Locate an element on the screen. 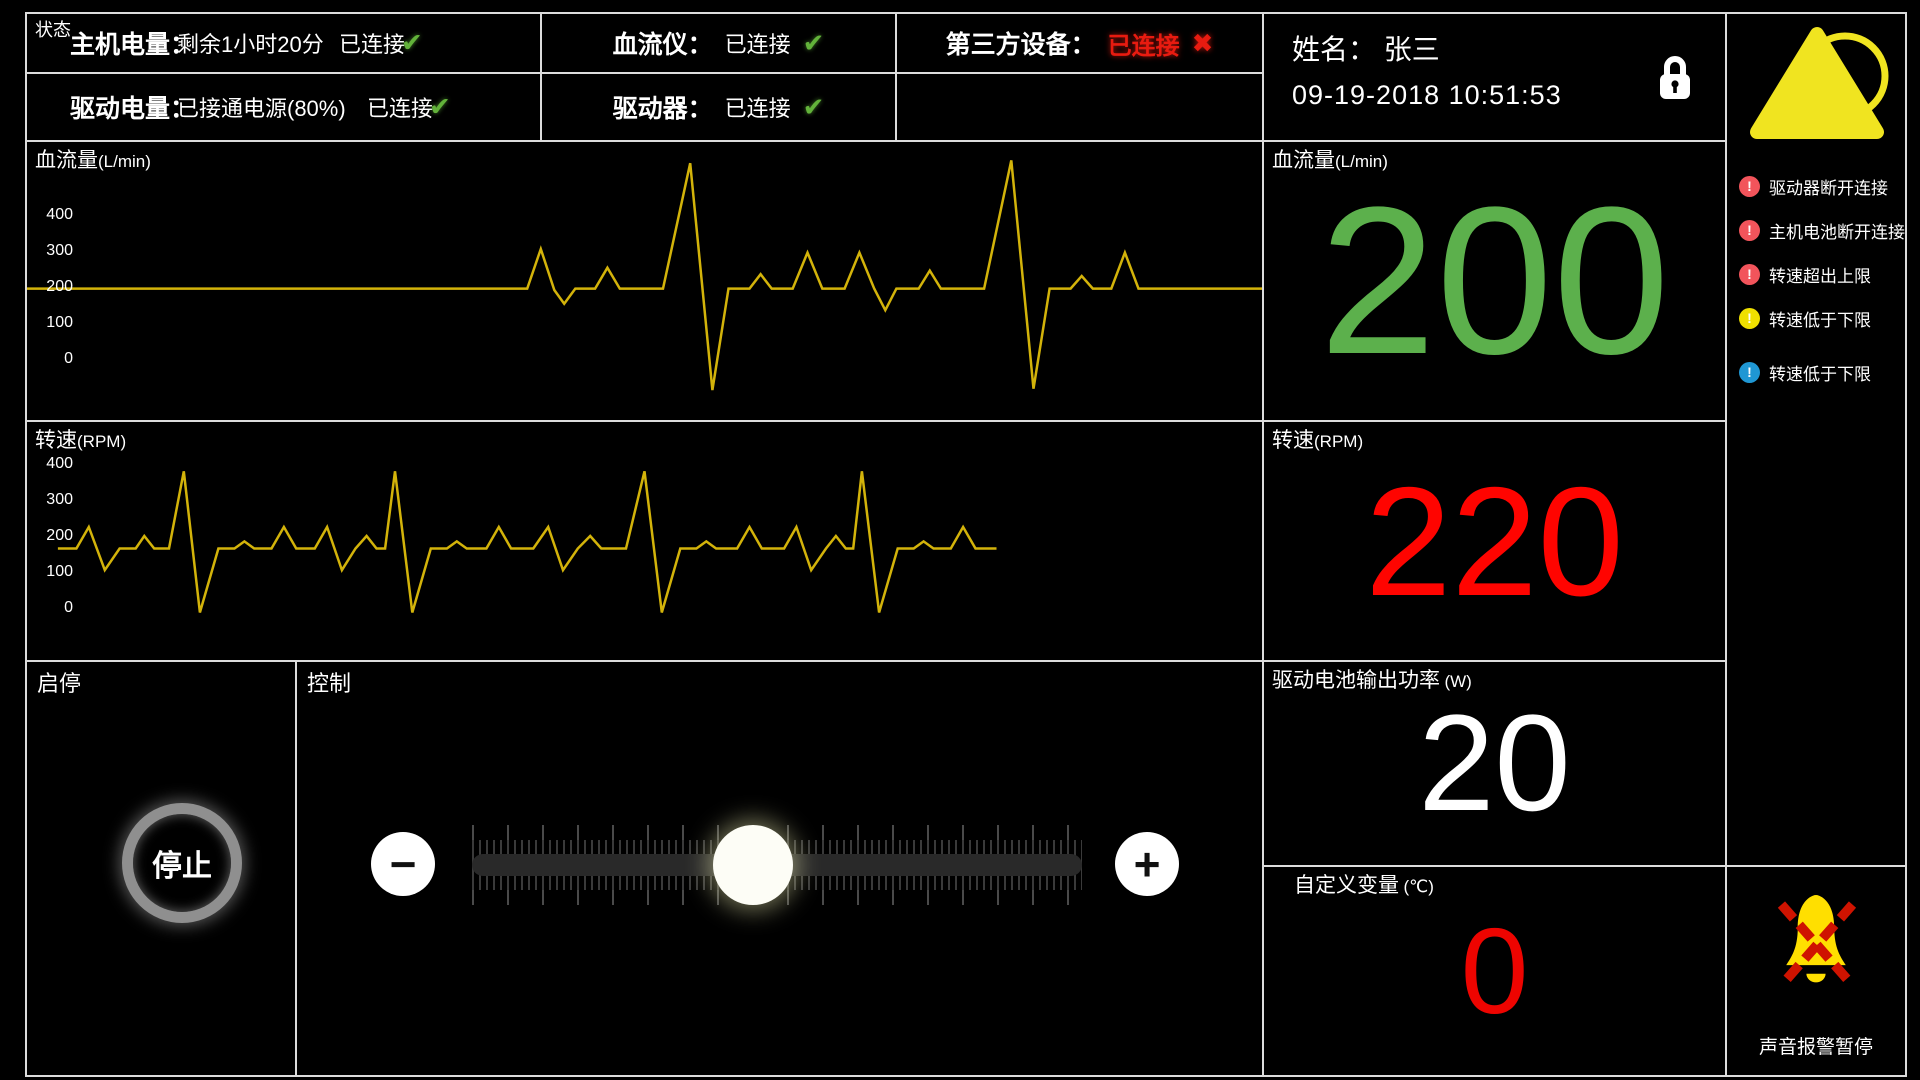 Image resolution: width=1920 pixels, height=1080 pixels. drive-power-status: 已连接 is located at coordinates (400, 108).